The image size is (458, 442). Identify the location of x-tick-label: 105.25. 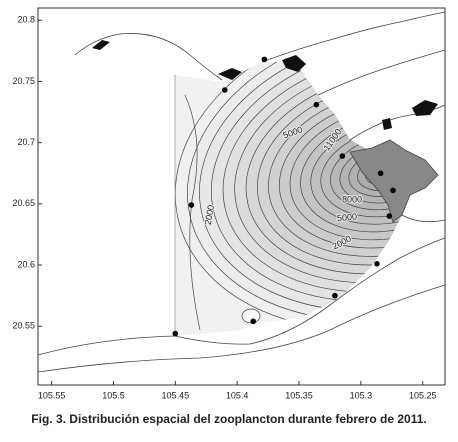
(423, 395).